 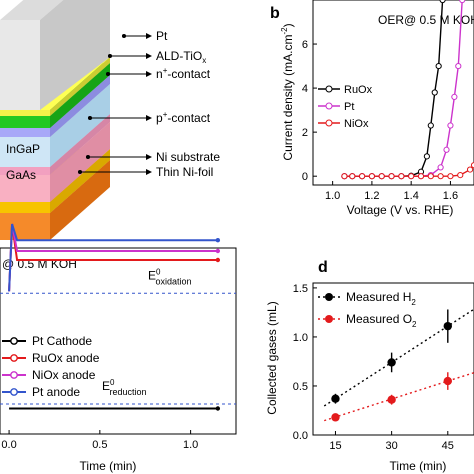 What do you see at coordinates (358, 90) in the screenshot?
I see `panel-b-legend-label-ruox: RuOx` at bounding box center [358, 90].